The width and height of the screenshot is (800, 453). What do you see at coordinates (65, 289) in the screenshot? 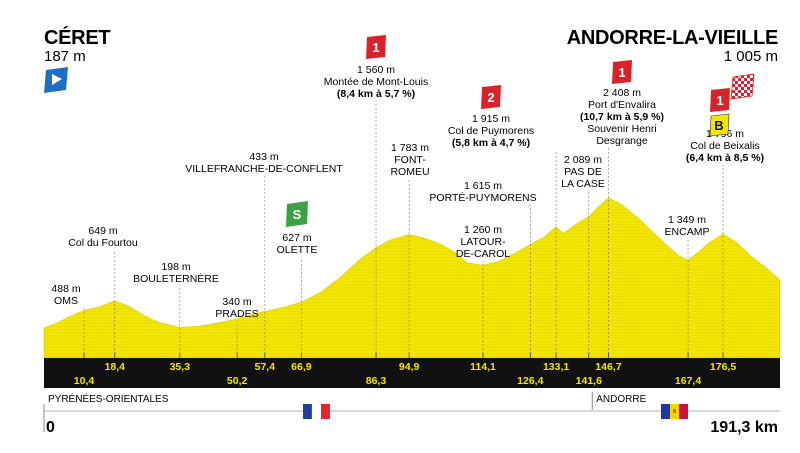
I see `waypoint-label: 488 m` at bounding box center [65, 289].